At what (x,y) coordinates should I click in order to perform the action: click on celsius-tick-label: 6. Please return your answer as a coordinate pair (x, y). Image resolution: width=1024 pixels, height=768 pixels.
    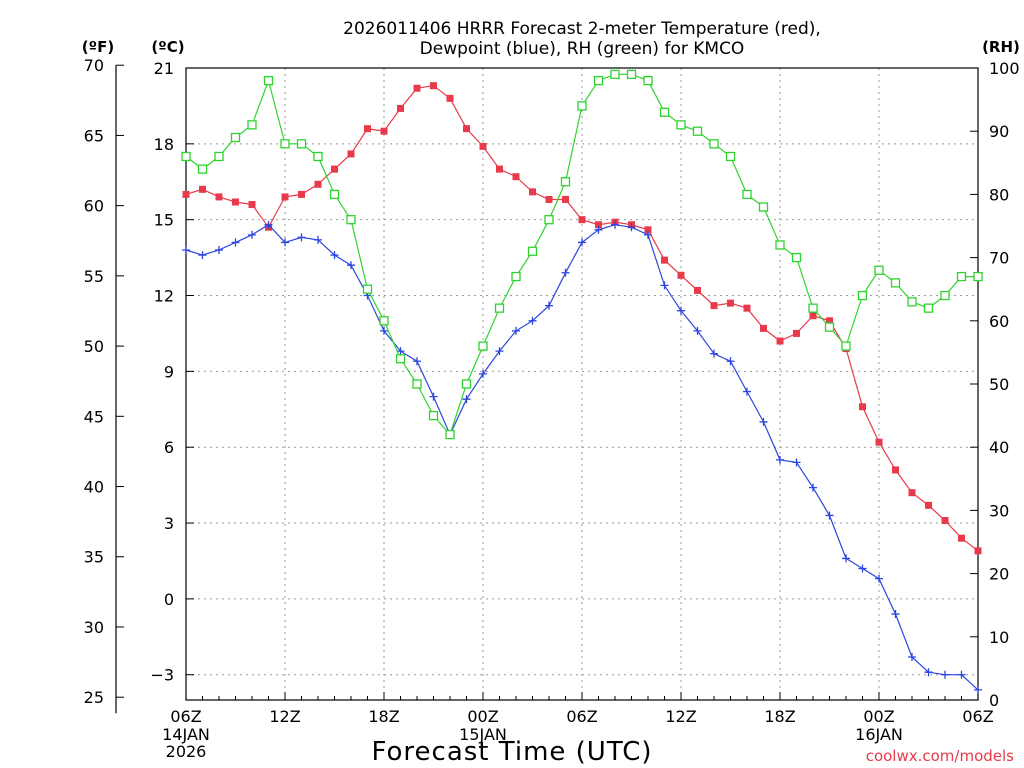
    Looking at the image, I should click on (169, 447).